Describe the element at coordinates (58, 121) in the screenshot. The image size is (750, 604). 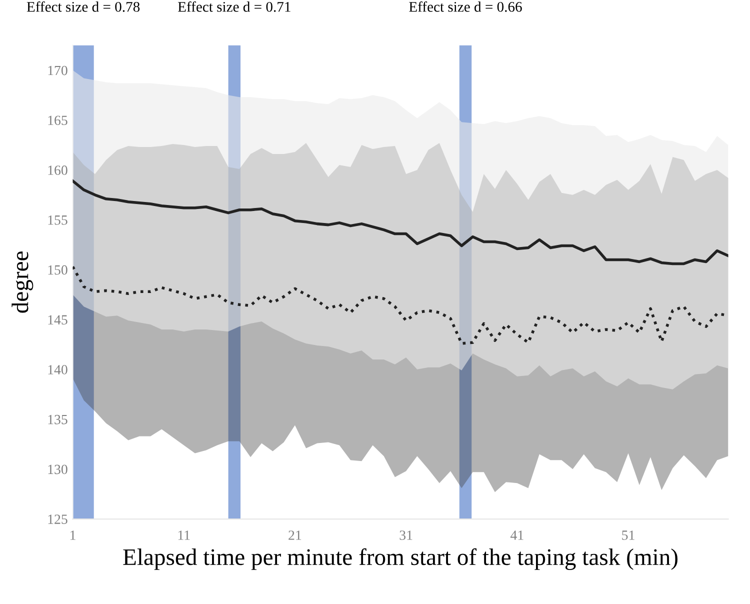
I see `y-tick-label: 165` at that location.